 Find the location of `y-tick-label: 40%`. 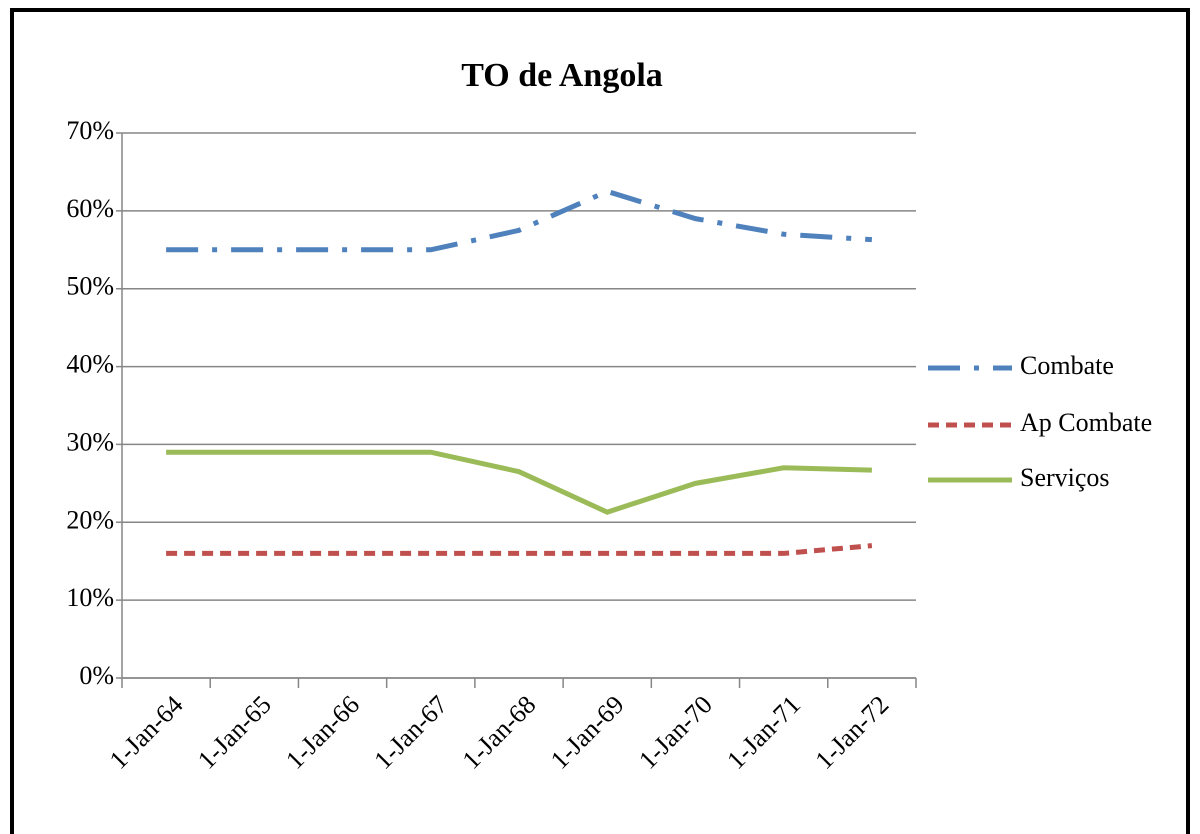

y-tick-label: 40% is located at coordinates (90, 364).